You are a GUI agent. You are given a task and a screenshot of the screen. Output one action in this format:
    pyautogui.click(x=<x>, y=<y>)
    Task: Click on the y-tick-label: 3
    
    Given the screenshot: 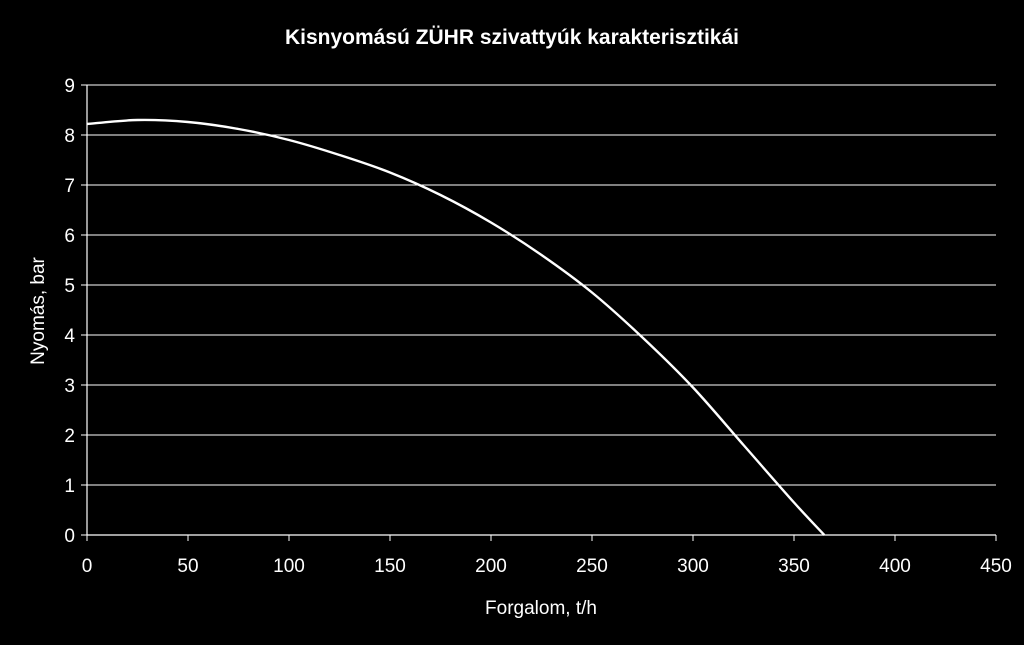 What is the action you would take?
    pyautogui.click(x=69, y=386)
    